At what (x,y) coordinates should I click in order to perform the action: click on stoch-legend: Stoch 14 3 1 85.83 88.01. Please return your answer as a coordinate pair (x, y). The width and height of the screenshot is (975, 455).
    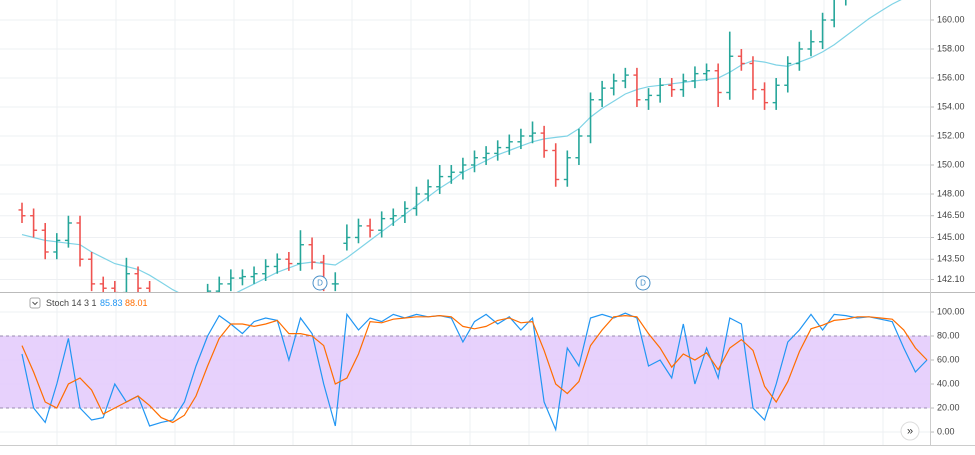
    Looking at the image, I should click on (88, 303).